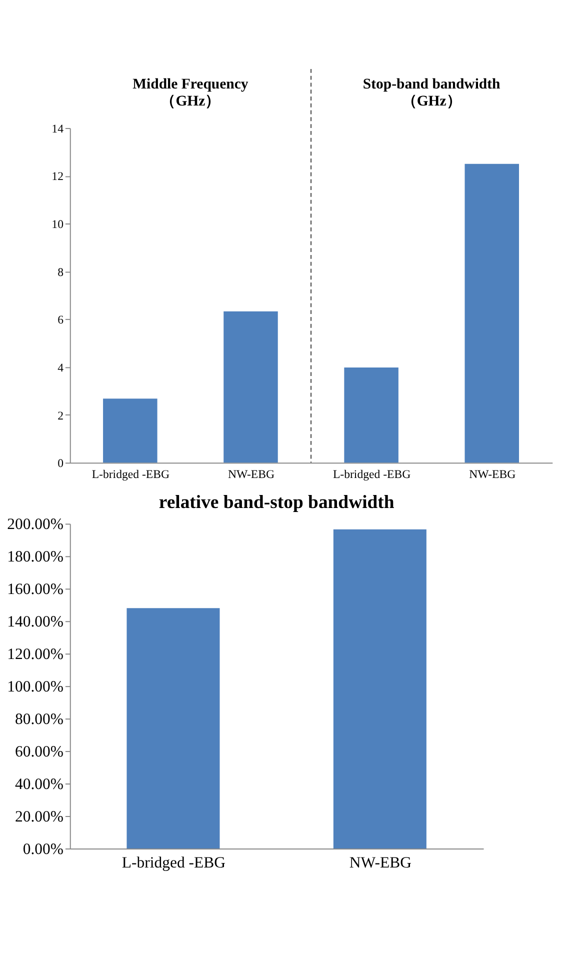  Describe the element at coordinates (58, 176) in the screenshot. I see `y-tick-label: 12` at that location.